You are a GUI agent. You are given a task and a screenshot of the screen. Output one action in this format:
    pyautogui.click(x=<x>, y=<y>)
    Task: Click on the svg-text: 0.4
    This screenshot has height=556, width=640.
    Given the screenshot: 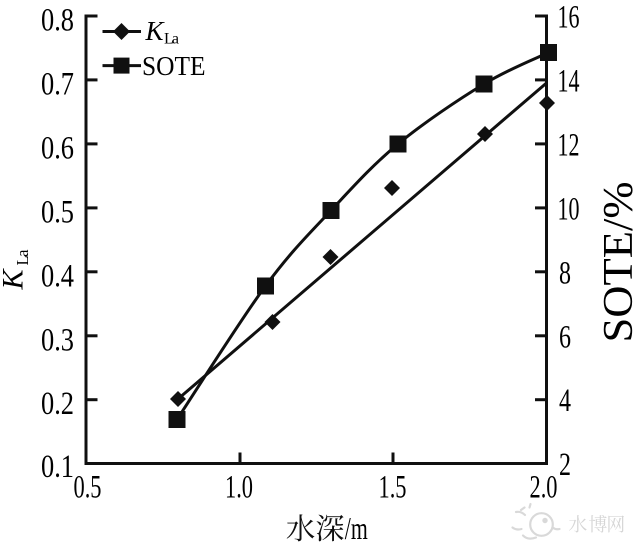 What is the action you would take?
    pyautogui.click(x=57, y=276)
    